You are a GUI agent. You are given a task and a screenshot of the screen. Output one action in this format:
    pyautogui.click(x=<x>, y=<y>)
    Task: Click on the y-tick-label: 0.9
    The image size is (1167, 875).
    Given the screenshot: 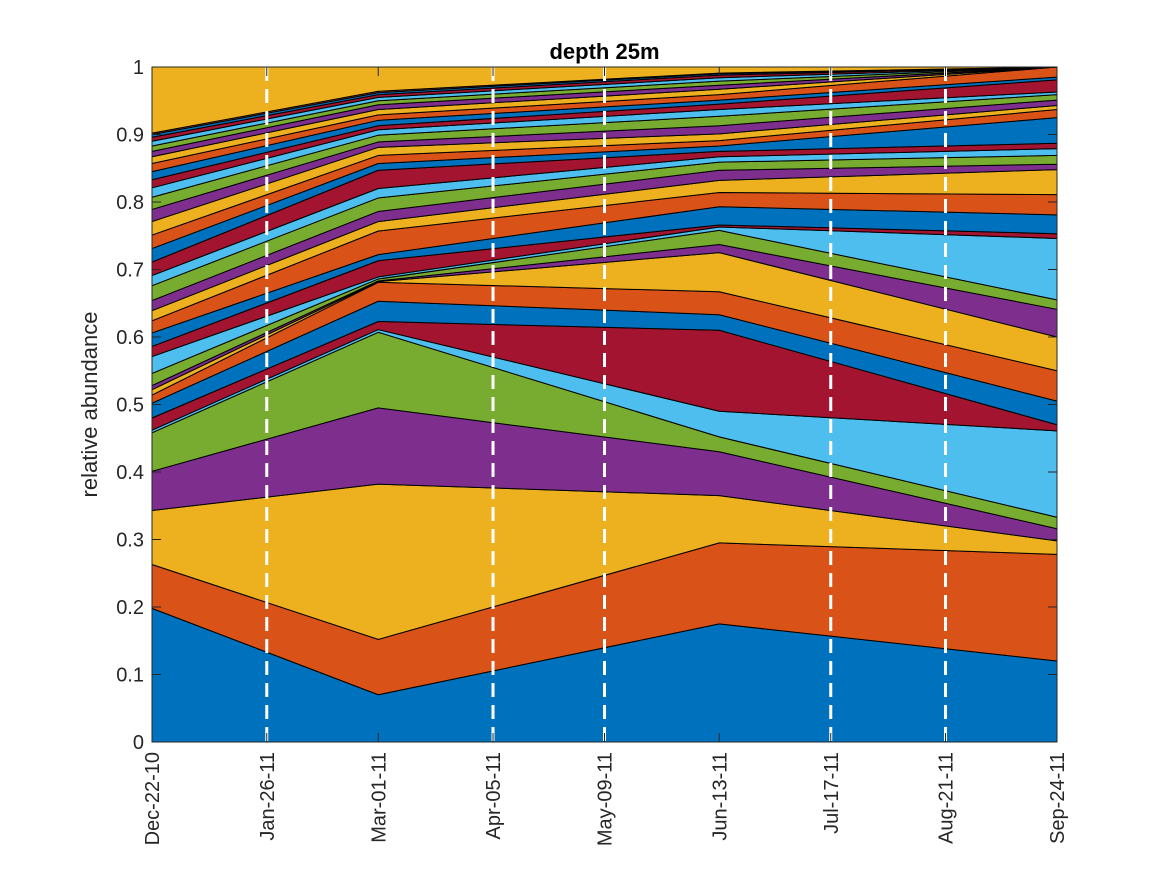 What is the action you would take?
    pyautogui.click(x=130, y=136)
    